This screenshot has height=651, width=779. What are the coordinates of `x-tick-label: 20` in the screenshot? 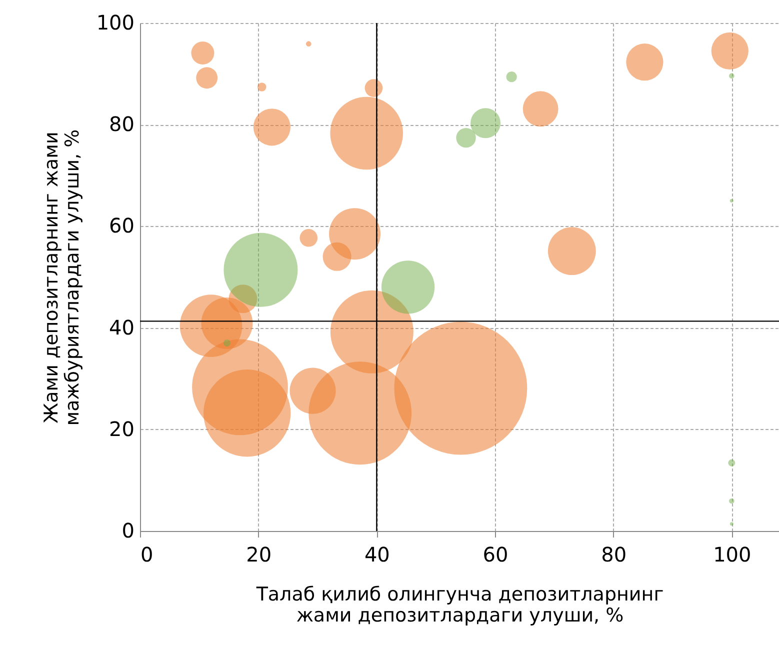 It's located at (259, 554).